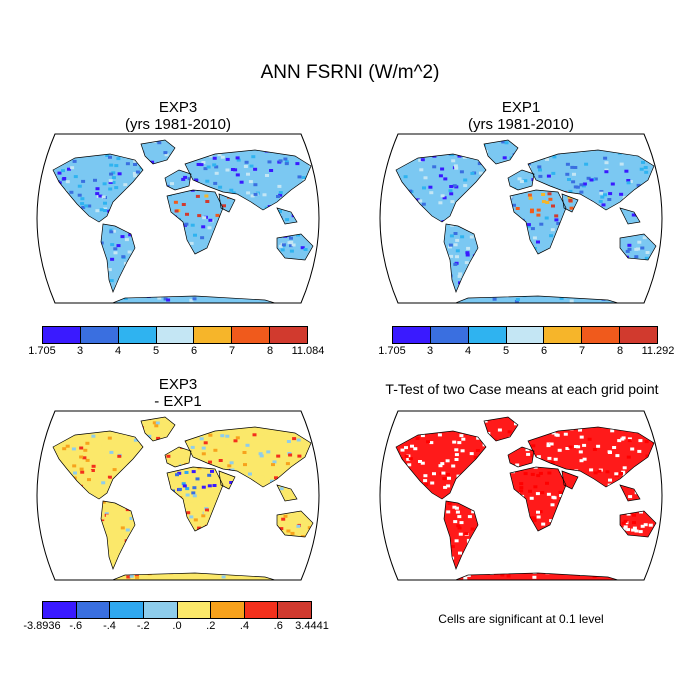  Describe the element at coordinates (350, 72) in the screenshot. I see `figure-title: ANN FSRNI (W/m^2)` at that location.